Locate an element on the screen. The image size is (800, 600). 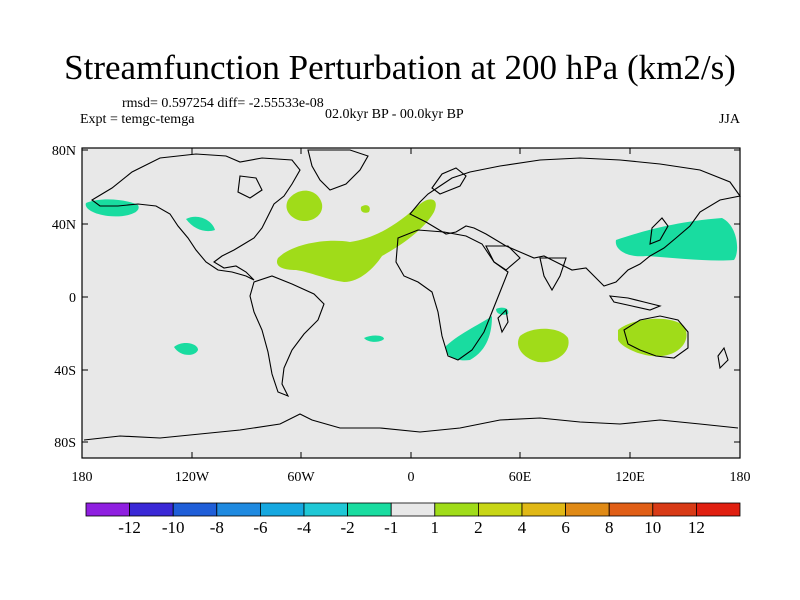
colorbar-label: 1 is located at coordinates (435, 527).